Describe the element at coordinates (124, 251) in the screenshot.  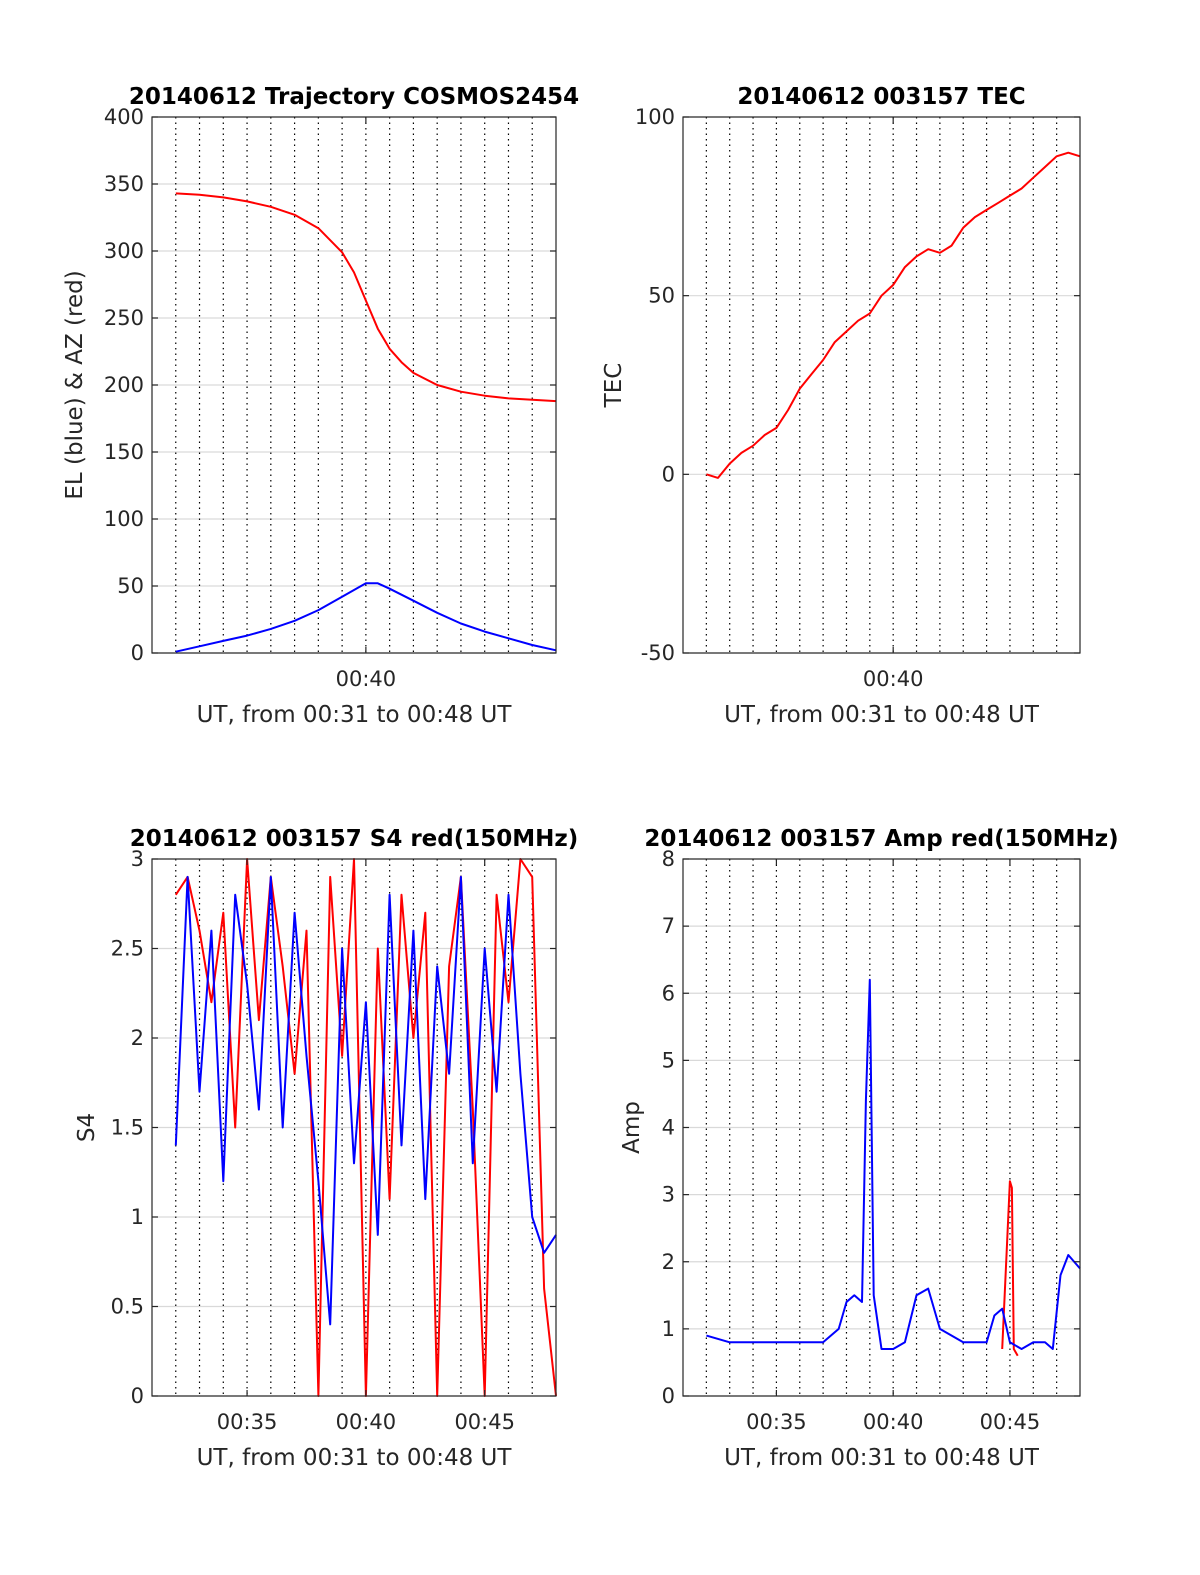
I see `y-tick-label: 300` at that location.